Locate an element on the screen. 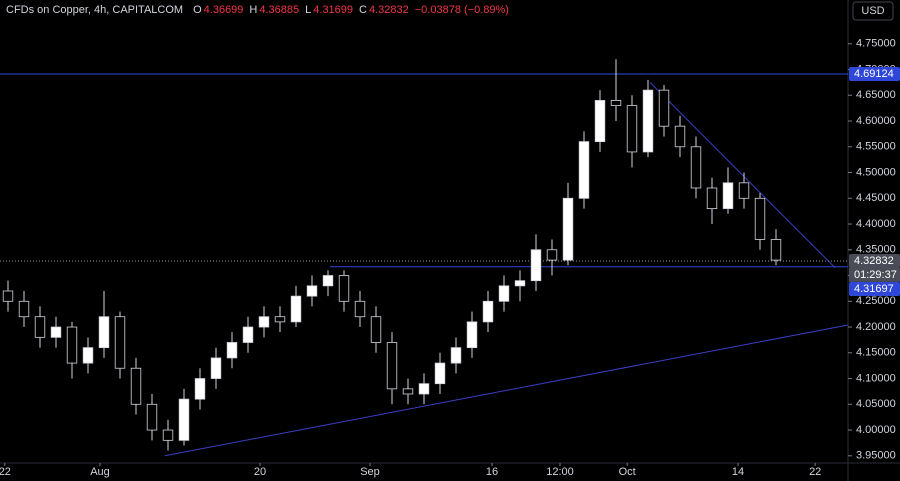  y-tick-label: 4.35000 is located at coordinates (876, 250).